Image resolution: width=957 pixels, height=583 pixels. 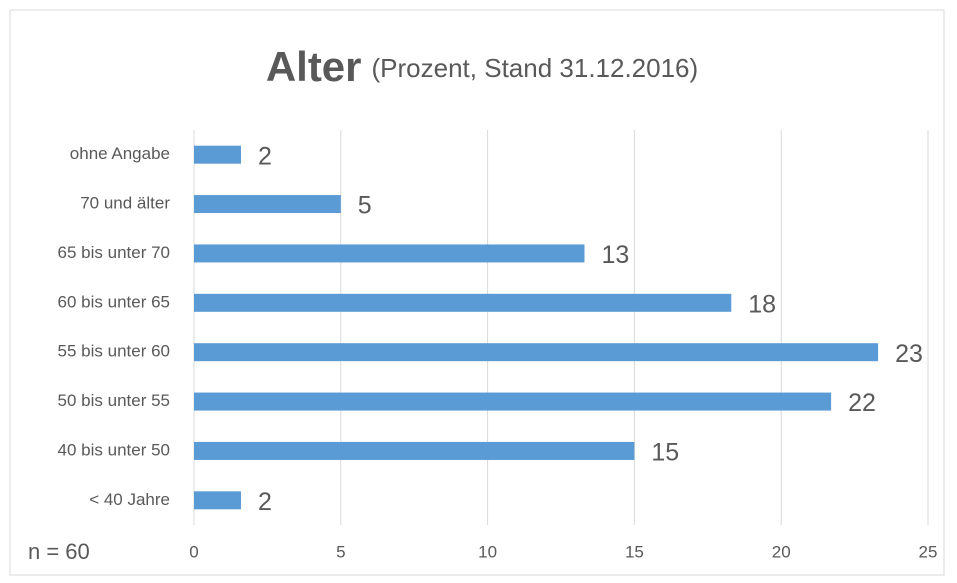 What do you see at coordinates (340, 551) in the screenshot?
I see `x-tick-label: 5` at bounding box center [340, 551].